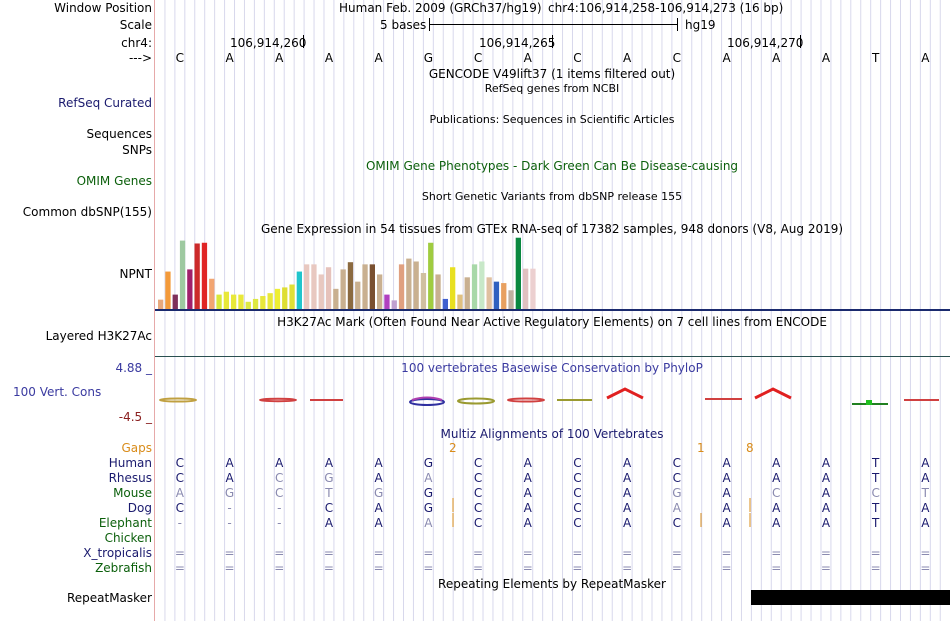 The height and width of the screenshot is (621, 950). What do you see at coordinates (136, 448) in the screenshot?
I see `gaps-label: Gaps` at bounding box center [136, 448].